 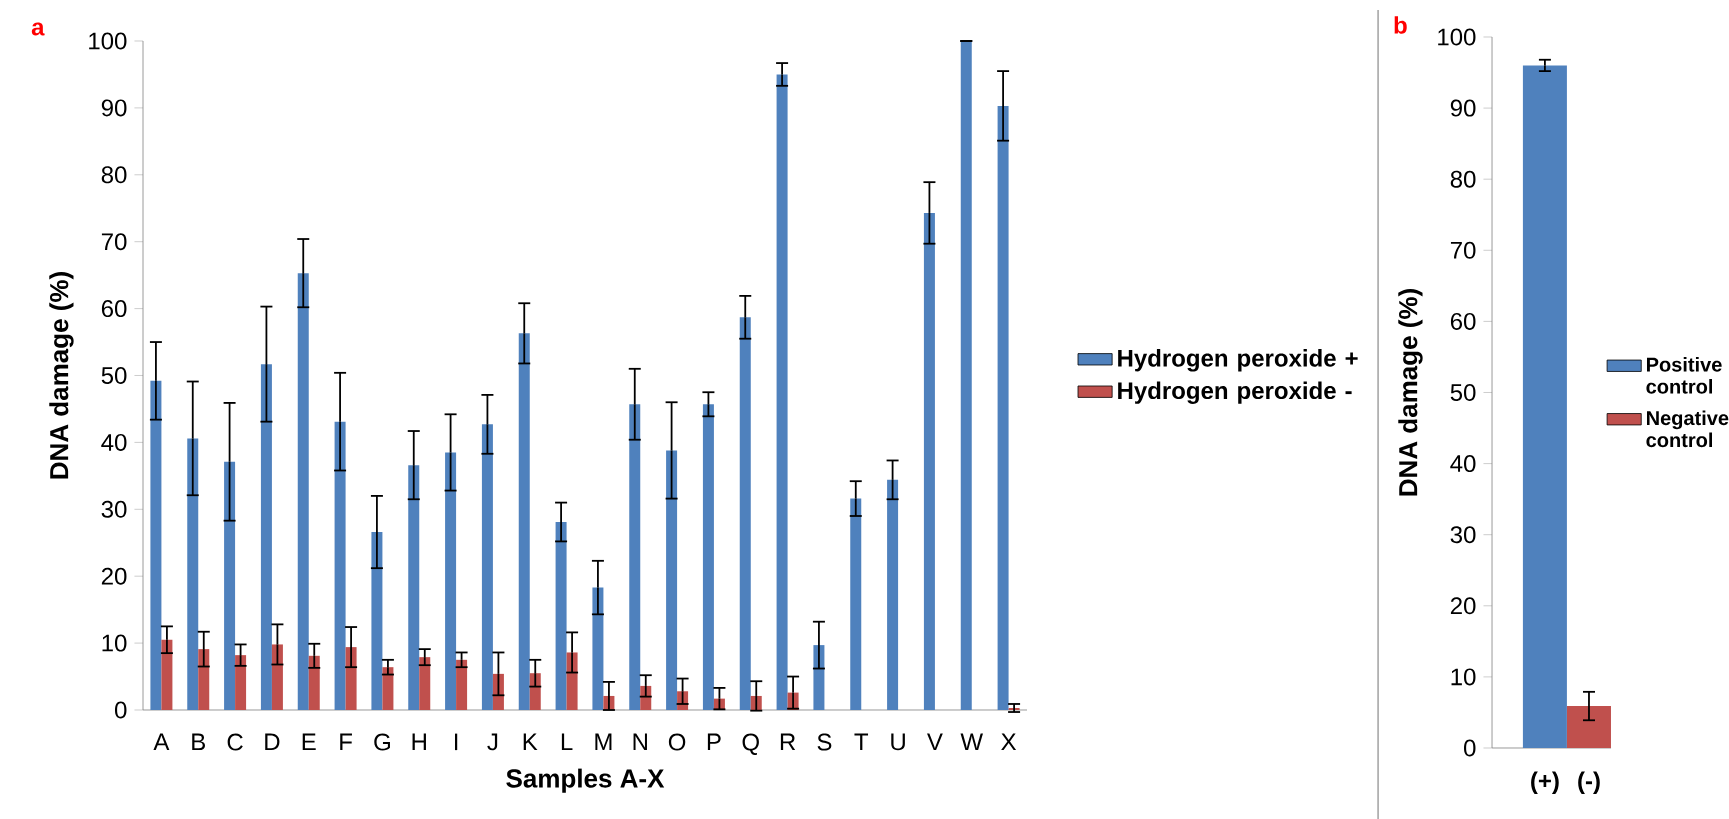 What do you see at coordinates (788, 742) in the screenshot?
I see `x-tick-label: R` at bounding box center [788, 742].